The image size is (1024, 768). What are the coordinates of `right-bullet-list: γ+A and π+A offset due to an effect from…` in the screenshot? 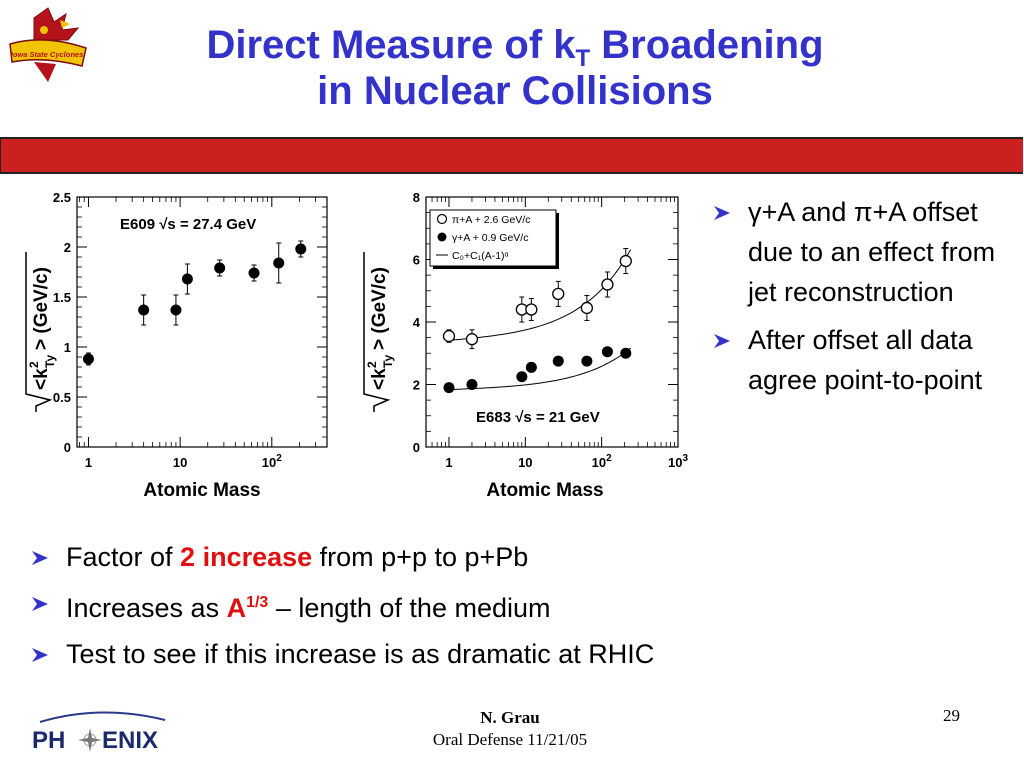 It's located at (862, 300).